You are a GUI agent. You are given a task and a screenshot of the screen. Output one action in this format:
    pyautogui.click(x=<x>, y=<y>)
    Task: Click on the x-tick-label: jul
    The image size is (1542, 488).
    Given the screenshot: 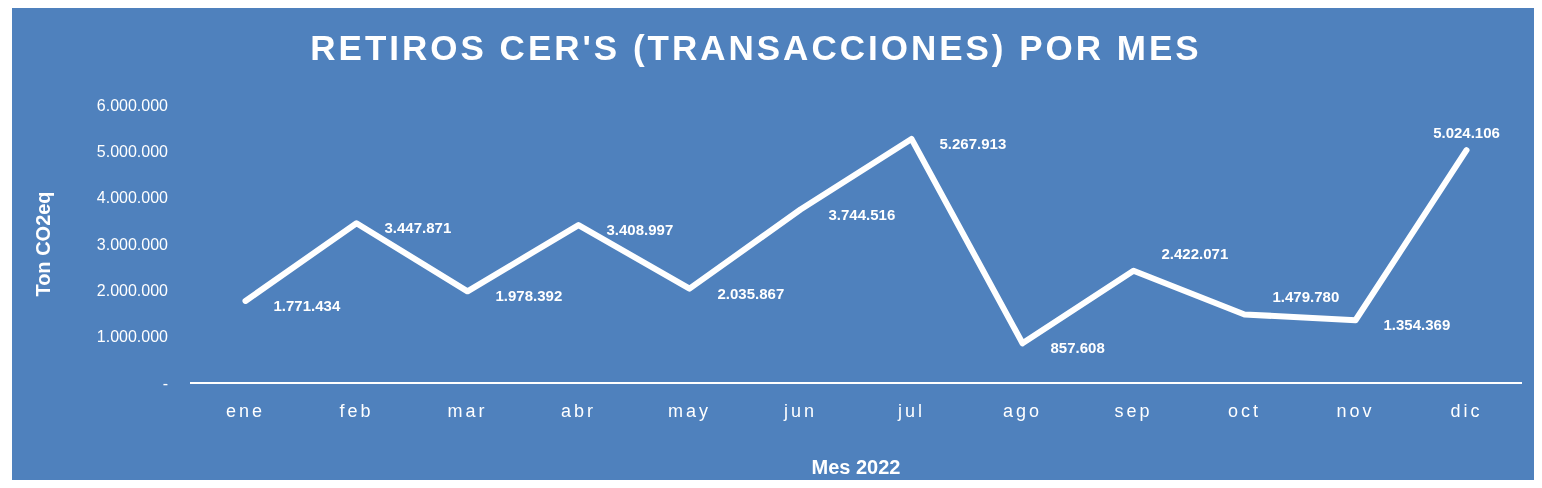 What is the action you would take?
    pyautogui.click(x=911, y=411)
    